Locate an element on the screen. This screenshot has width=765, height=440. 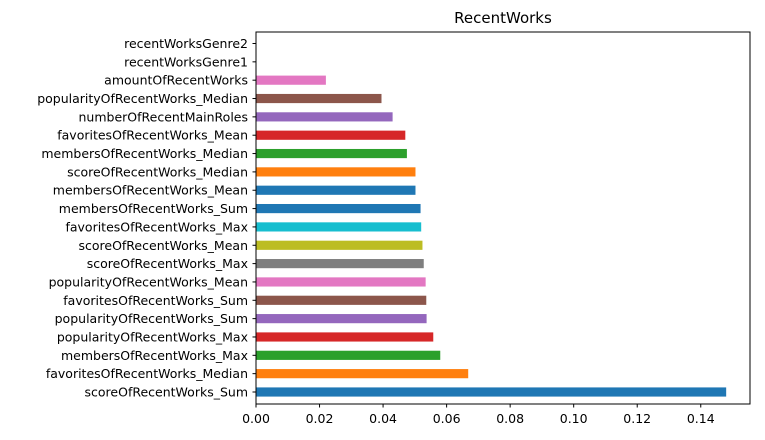
x-axis: 0.00 0.02 0.04 0.06 0.08 0.10 0.12 0.14 is located at coordinates (478, 415).